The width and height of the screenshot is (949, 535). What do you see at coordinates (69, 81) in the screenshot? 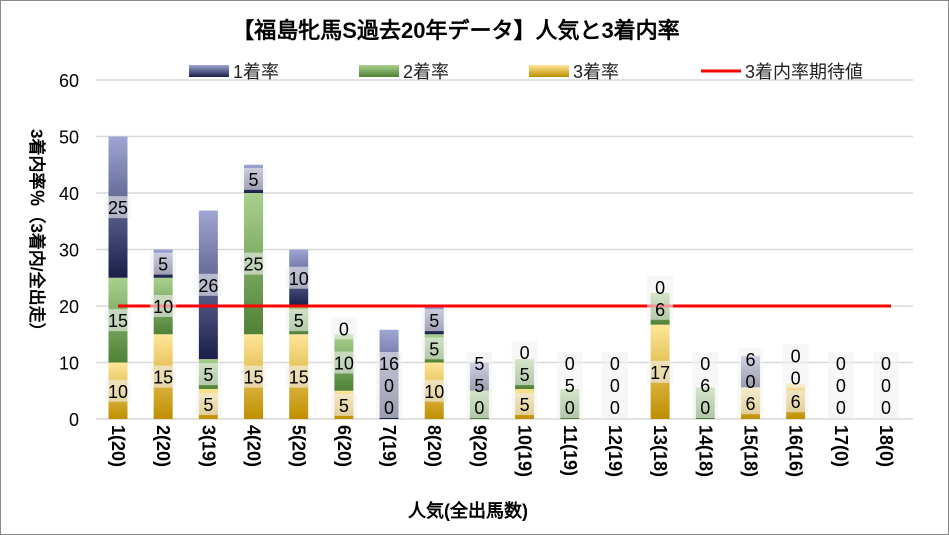
I see `y-tick-label: 60` at bounding box center [69, 81].